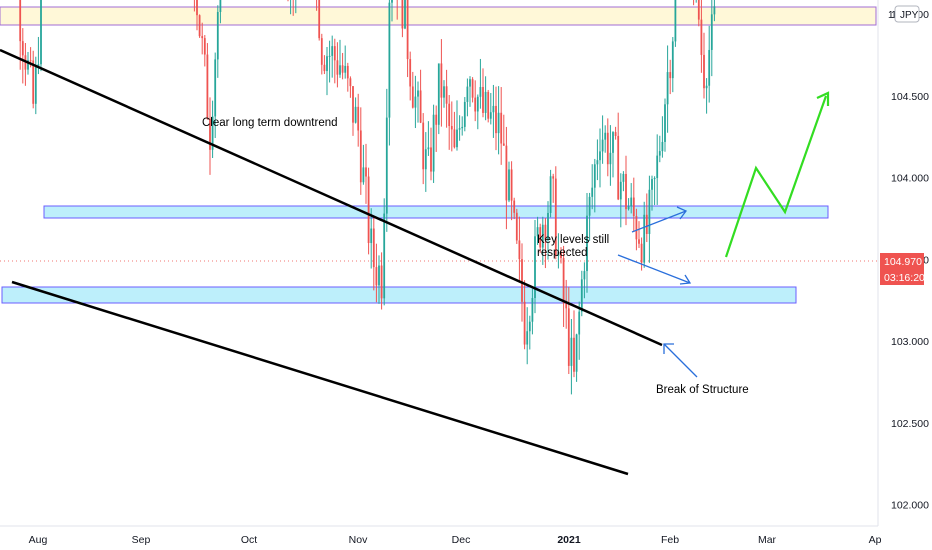 The height and width of the screenshot is (550, 932). I want to click on annotation-key-levels-line2: respected, so click(562, 253).